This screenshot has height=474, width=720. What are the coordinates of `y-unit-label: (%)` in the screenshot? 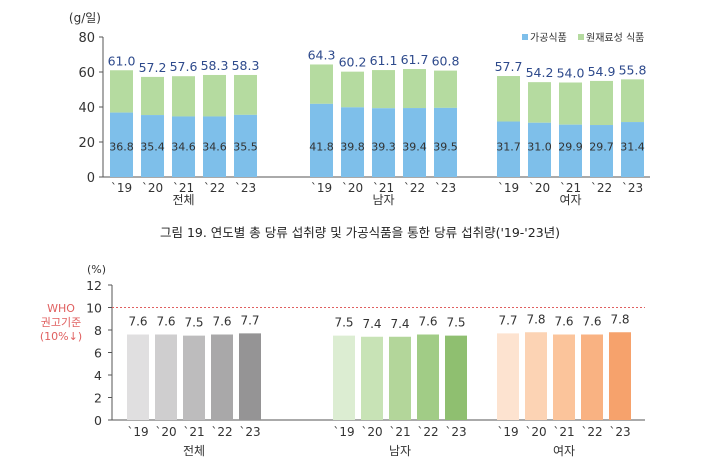 It's located at (96, 269).